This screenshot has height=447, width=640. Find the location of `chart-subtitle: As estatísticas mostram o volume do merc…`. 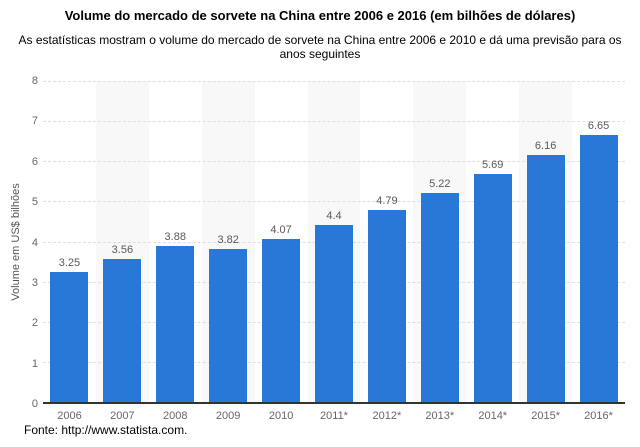

chart-subtitle: As estatísticas mostram o volume do merc… is located at coordinates (320, 47).